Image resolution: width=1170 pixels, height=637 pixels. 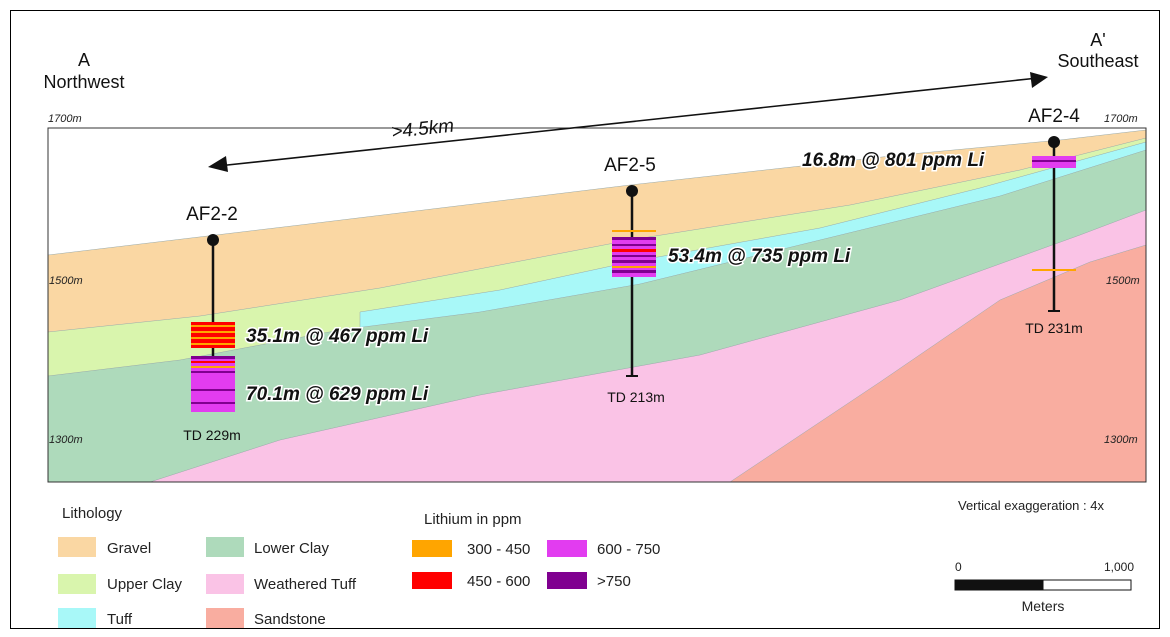 I want to click on legend-label-300-450: 300 - 450, so click(x=498, y=549).